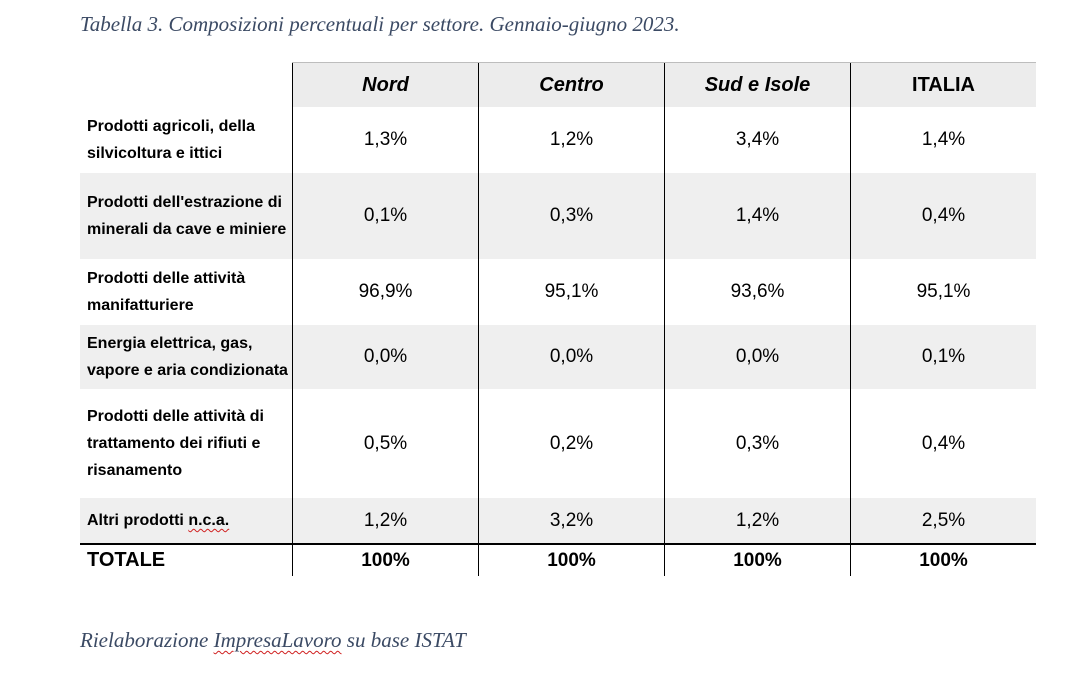 The image size is (1080, 697). Describe the element at coordinates (187, 229) in the screenshot. I see `row-label-line: minerali da cave e miniere` at that location.